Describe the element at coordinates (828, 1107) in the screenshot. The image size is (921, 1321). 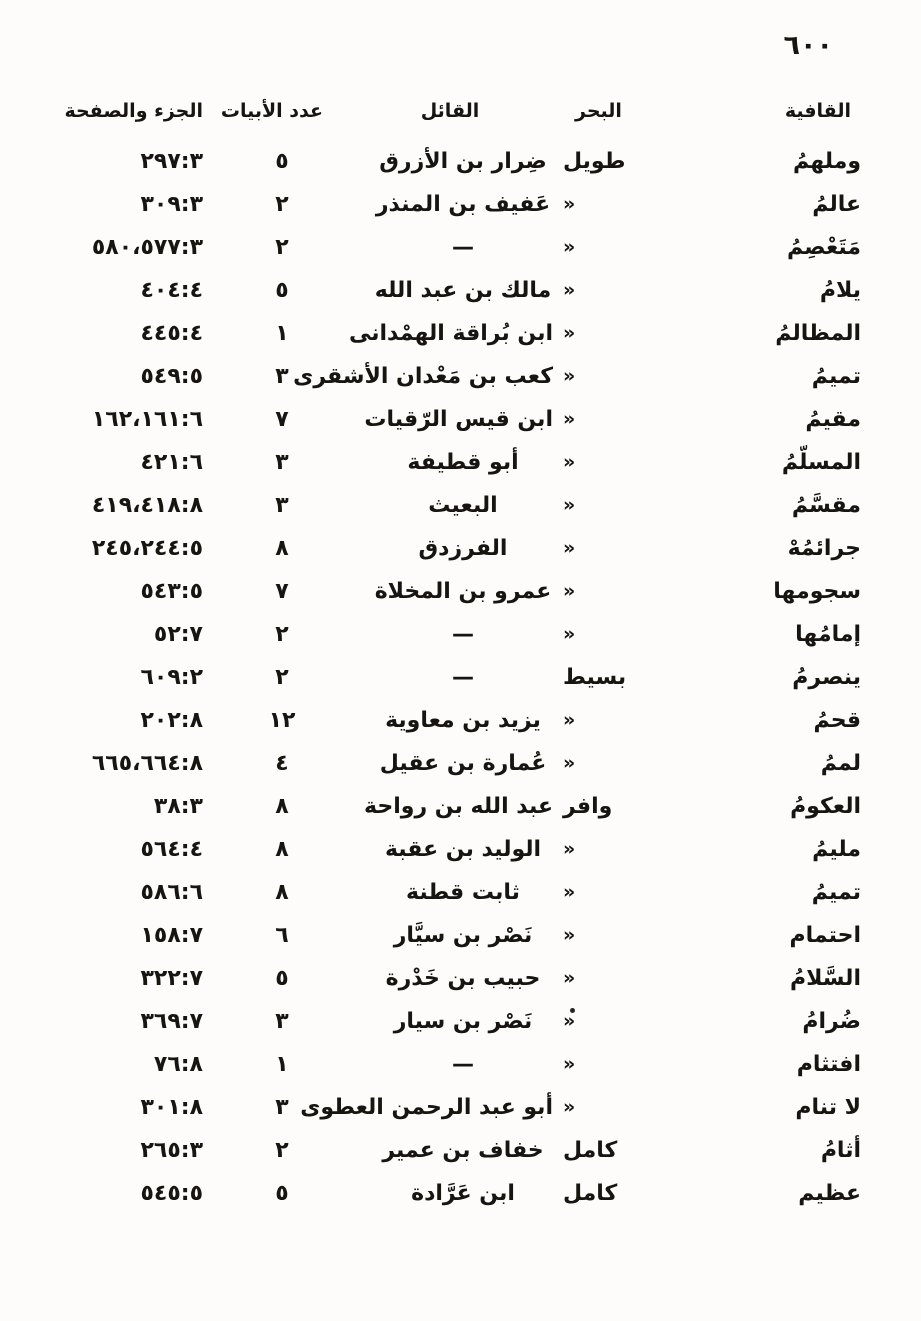
I see `qafiya-cell: لا تنام` at that location.